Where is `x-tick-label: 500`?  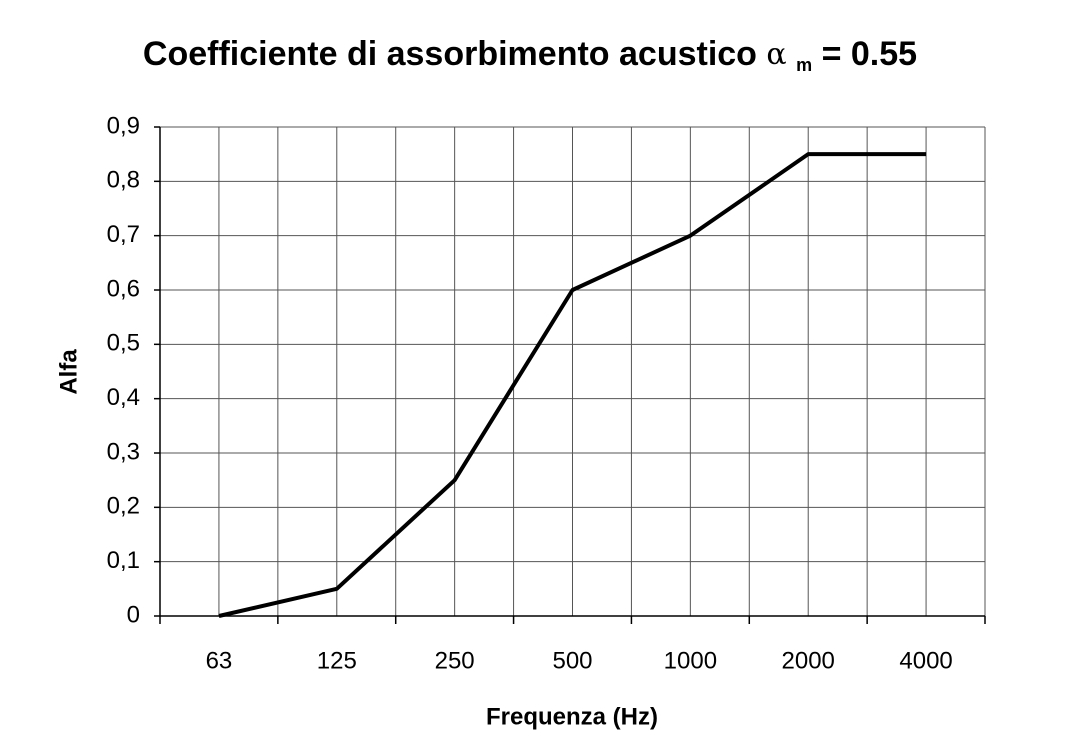
x-tick-label: 500 is located at coordinates (572, 660).